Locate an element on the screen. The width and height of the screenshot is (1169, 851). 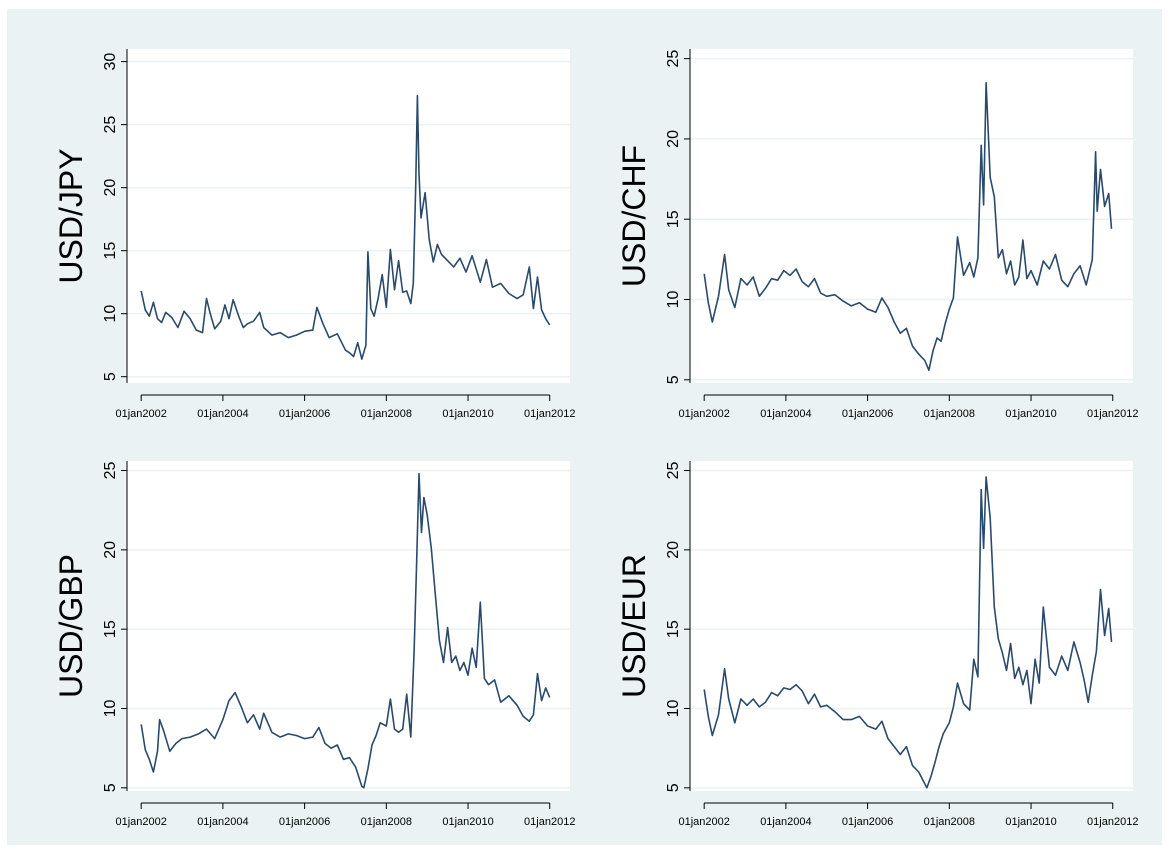
y-axis-title: USD/JPY is located at coordinates (71, 215).